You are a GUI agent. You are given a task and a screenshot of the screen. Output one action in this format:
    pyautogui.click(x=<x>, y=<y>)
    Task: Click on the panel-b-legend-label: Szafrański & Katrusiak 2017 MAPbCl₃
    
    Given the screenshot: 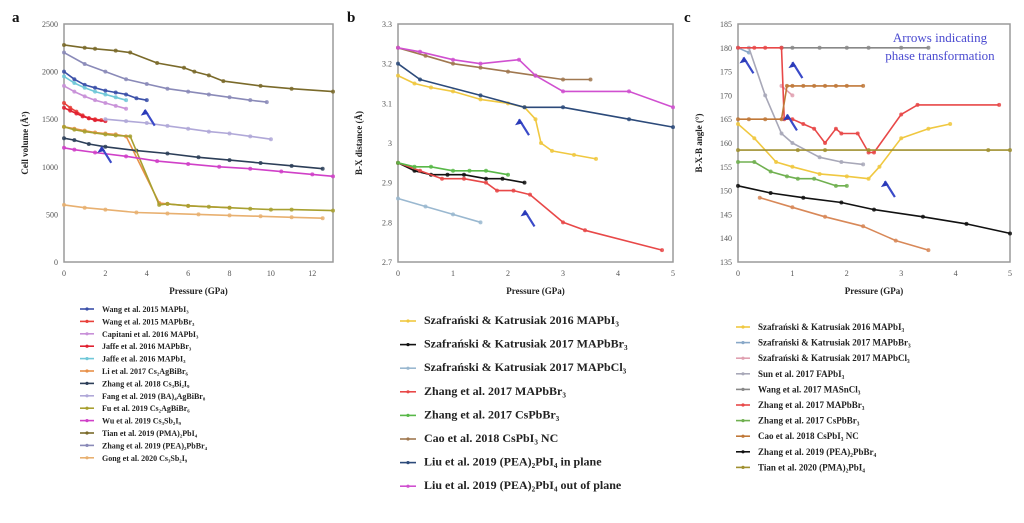 What is the action you would take?
    pyautogui.click(x=525, y=367)
    